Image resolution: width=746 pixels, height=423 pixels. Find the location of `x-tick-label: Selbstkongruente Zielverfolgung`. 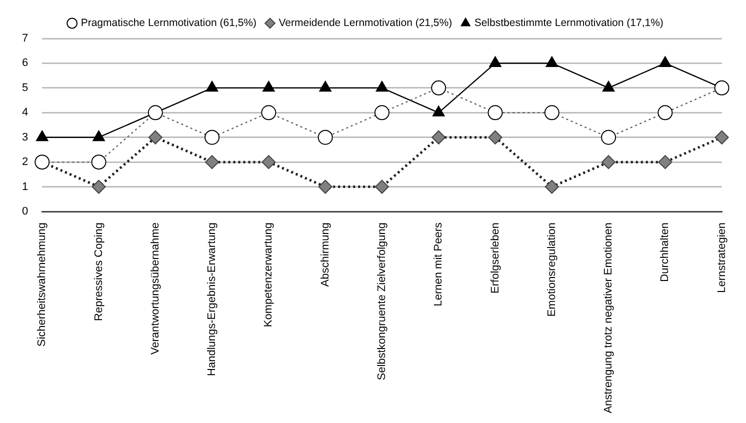

x-tick-label: Selbstkongruente Zielverfolgung is located at coordinates (382, 301).